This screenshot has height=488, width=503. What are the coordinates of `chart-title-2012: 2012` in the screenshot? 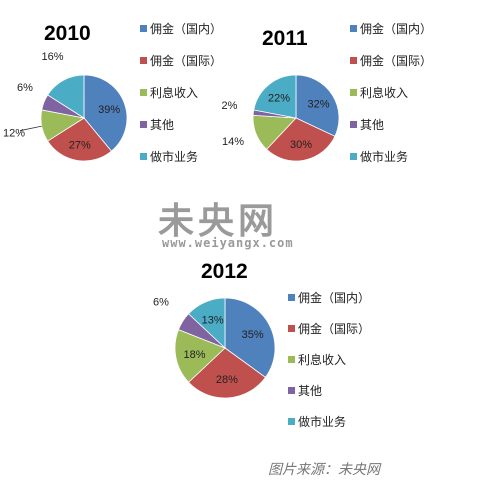 It's located at (224, 271).